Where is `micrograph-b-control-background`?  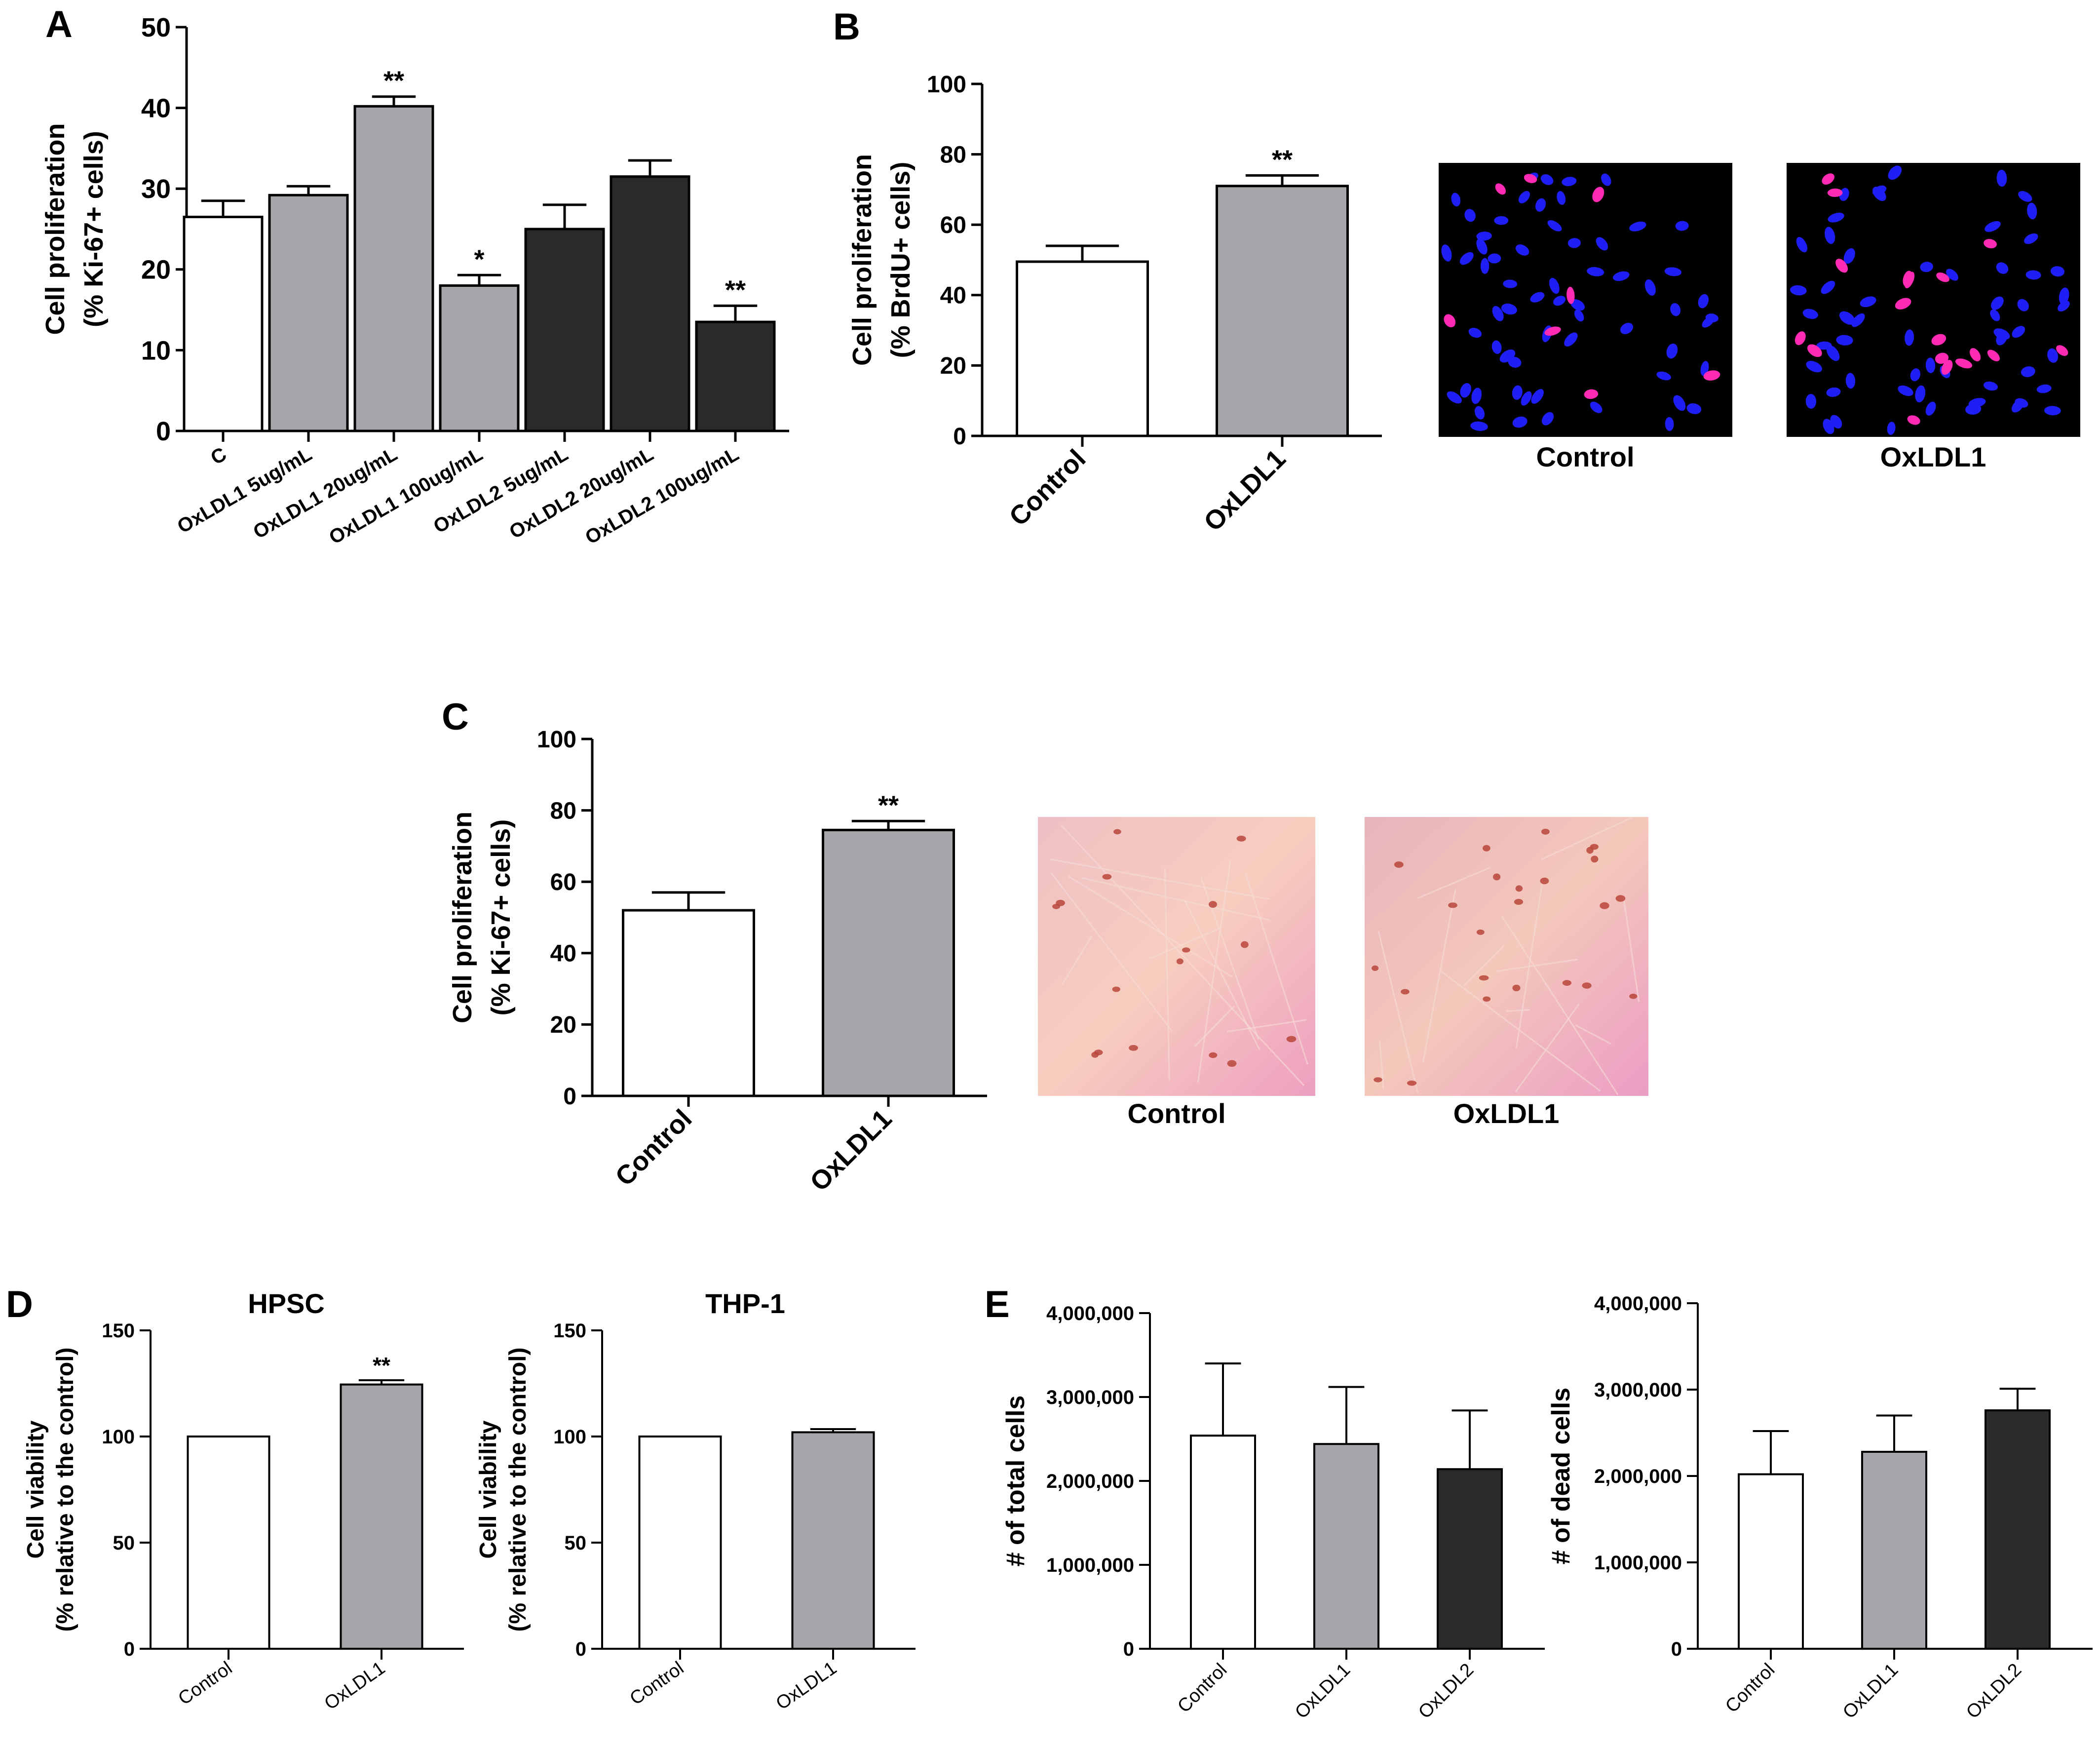
micrograph-b-control-background is located at coordinates (1585, 300).